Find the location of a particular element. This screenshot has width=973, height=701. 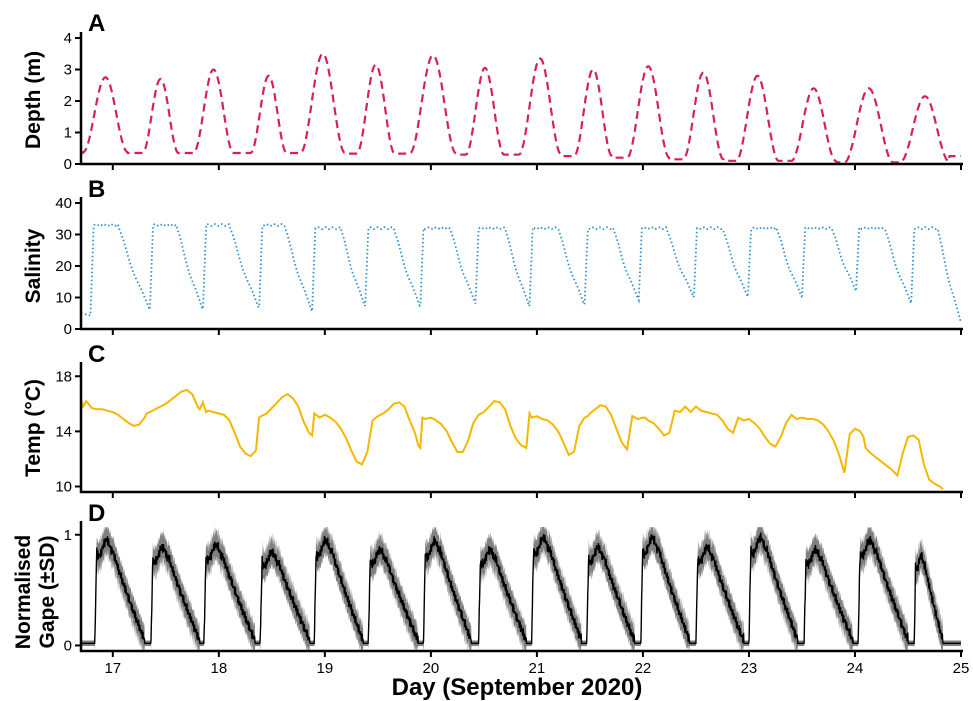

ytick-label: 30 is located at coordinates (63, 235).